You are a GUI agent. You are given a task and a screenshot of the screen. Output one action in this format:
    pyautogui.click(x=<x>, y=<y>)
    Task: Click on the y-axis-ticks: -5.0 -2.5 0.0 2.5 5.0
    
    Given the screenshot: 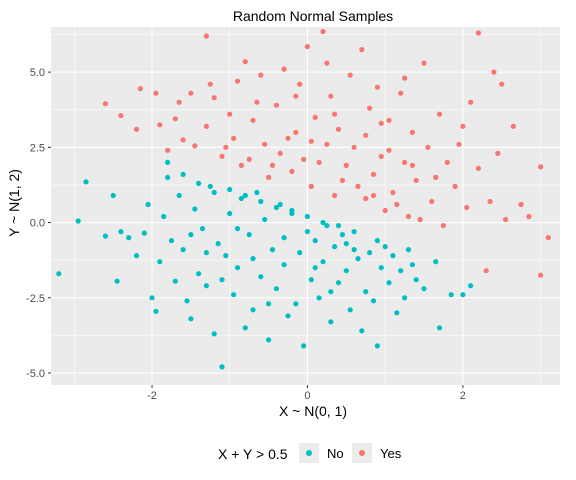 What is the action you would take?
    pyautogui.click(x=38, y=223)
    